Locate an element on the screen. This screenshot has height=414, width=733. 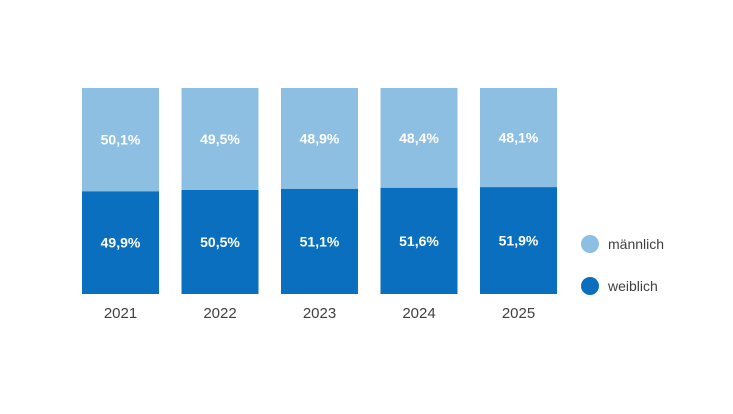
data-label-weiblich-2021: 49,9% is located at coordinates (121, 243).